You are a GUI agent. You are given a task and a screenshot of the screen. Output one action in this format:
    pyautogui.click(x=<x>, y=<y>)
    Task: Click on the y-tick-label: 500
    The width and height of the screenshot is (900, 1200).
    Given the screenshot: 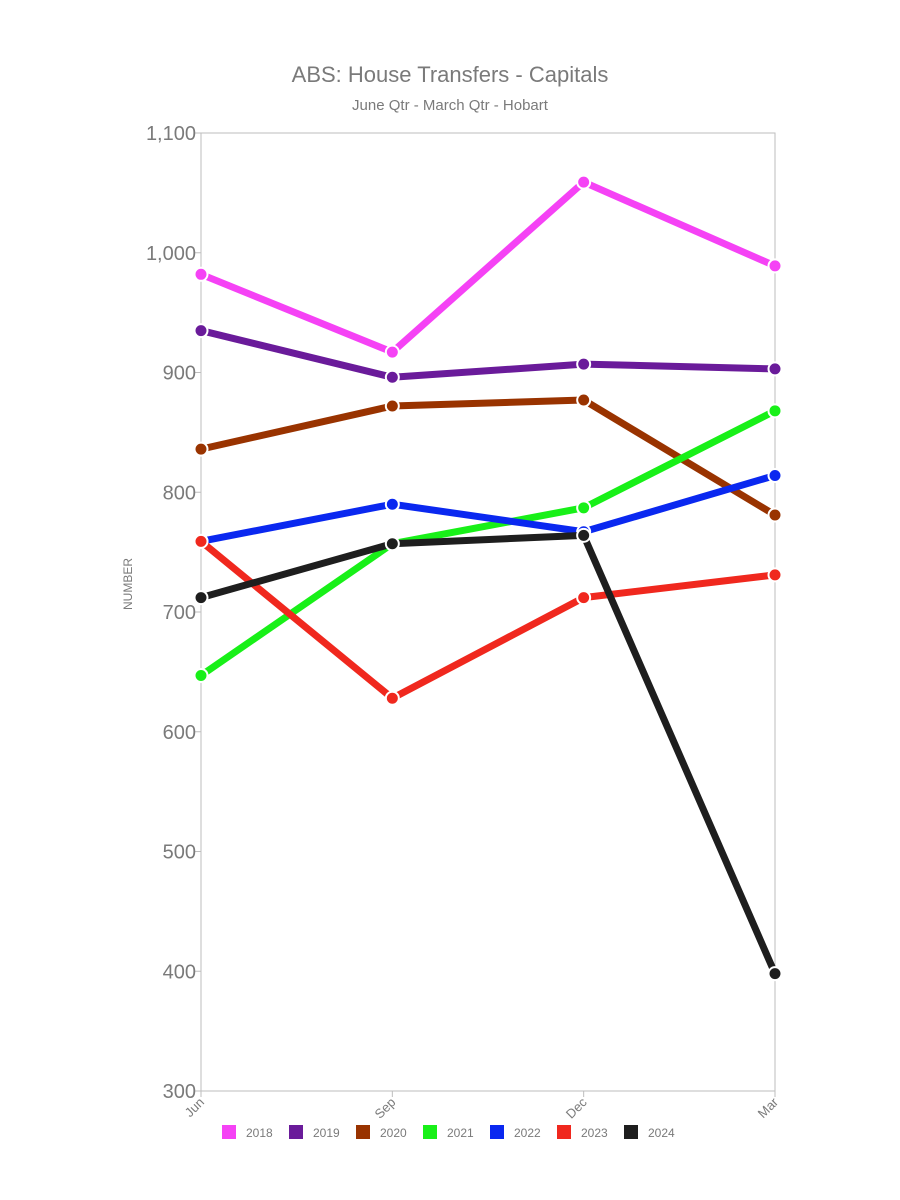 What is the action you would take?
    pyautogui.click(x=179, y=853)
    